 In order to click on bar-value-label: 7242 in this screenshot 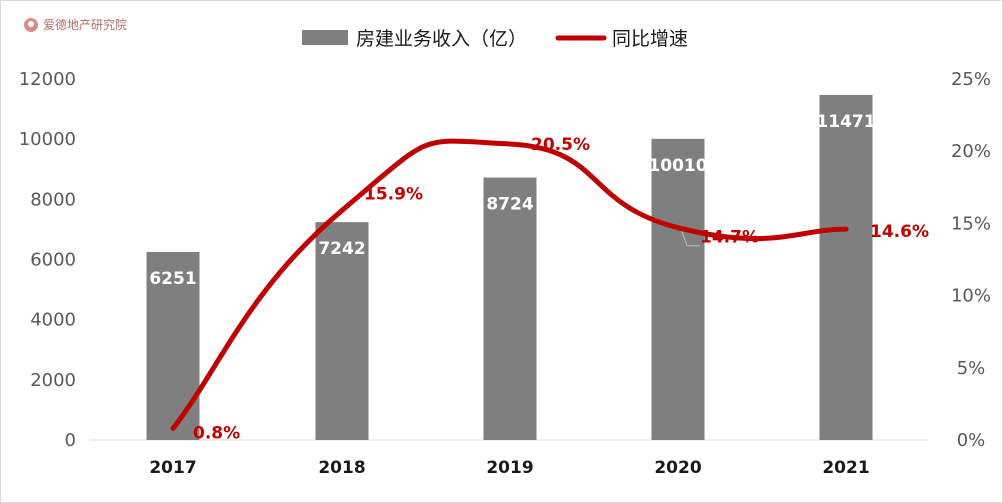, I will do `click(341, 249)`.